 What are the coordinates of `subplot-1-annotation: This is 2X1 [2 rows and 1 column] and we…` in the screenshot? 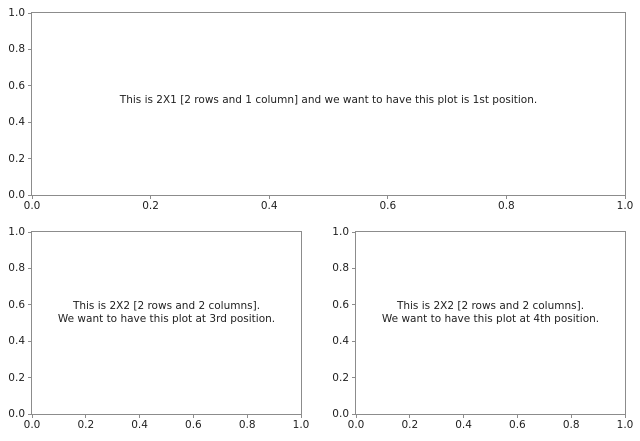 It's located at (328, 100).